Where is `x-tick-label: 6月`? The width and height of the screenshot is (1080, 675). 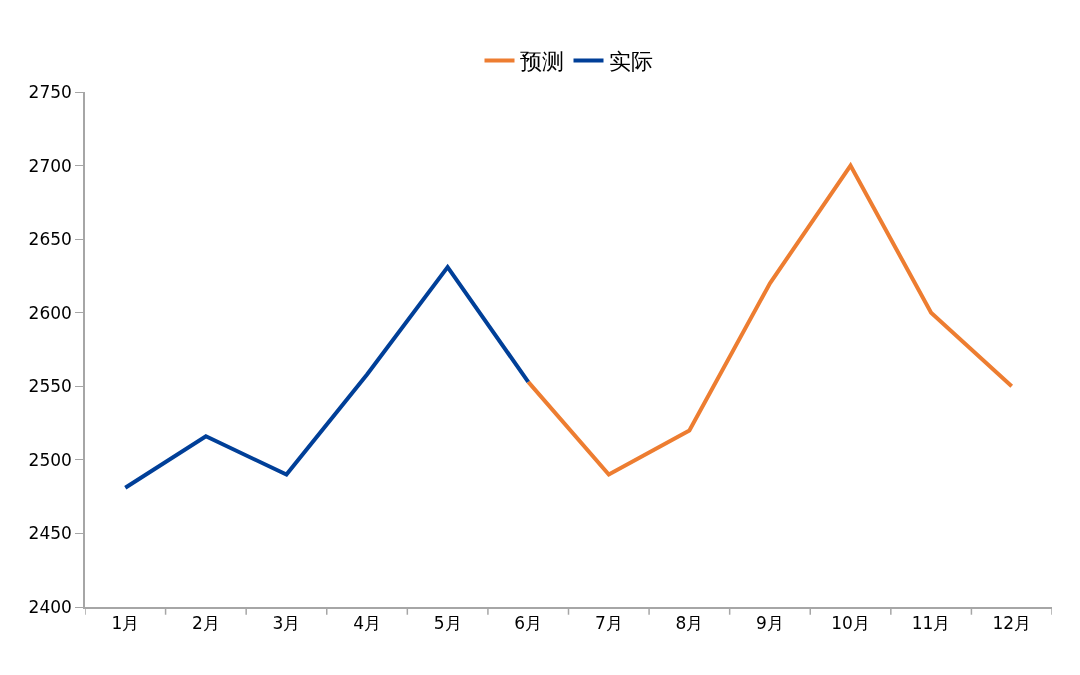 x-tick-label: 6月 is located at coordinates (528, 623).